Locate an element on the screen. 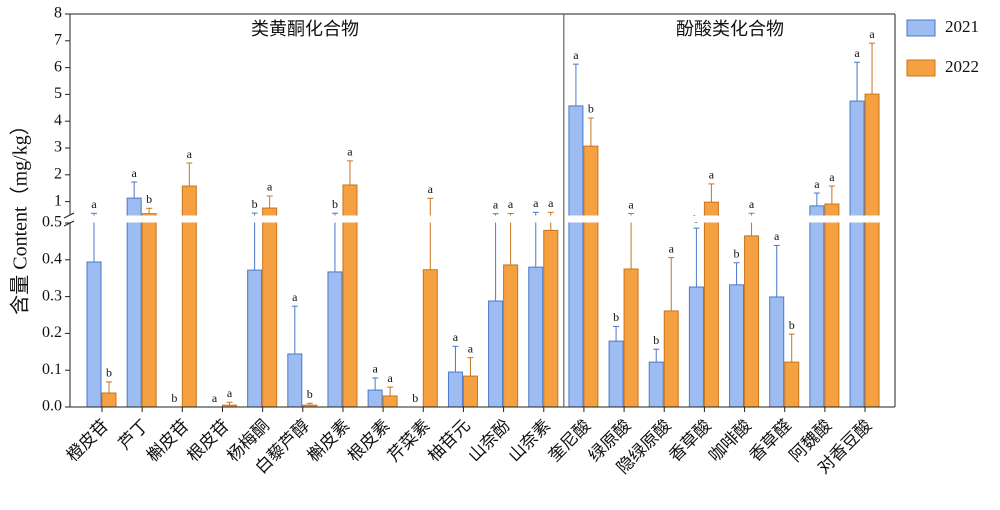  x-tick-label: 咖啡酸 is located at coordinates (730, 441).